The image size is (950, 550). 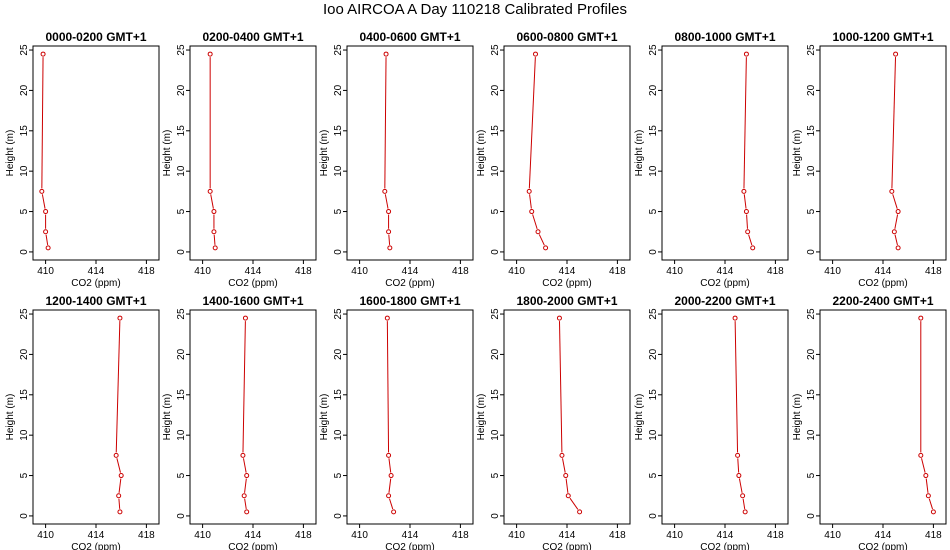 I want to click on panel-title: 0400-0600 GMT+1, so click(x=409, y=37).